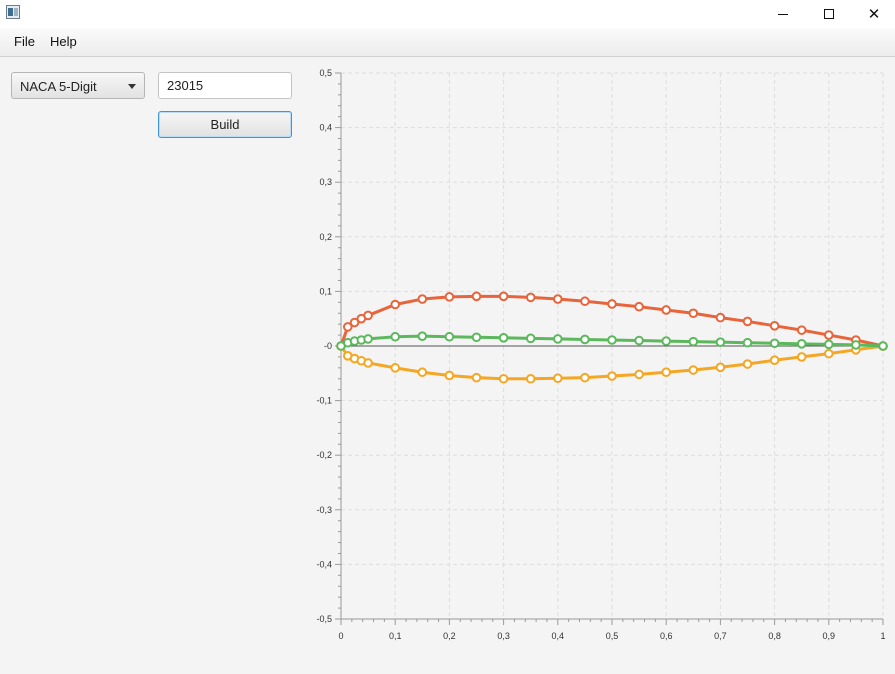 This screenshot has height=674, width=895. What do you see at coordinates (325, 237) in the screenshot?
I see `y-tick-label: 0,2` at bounding box center [325, 237].